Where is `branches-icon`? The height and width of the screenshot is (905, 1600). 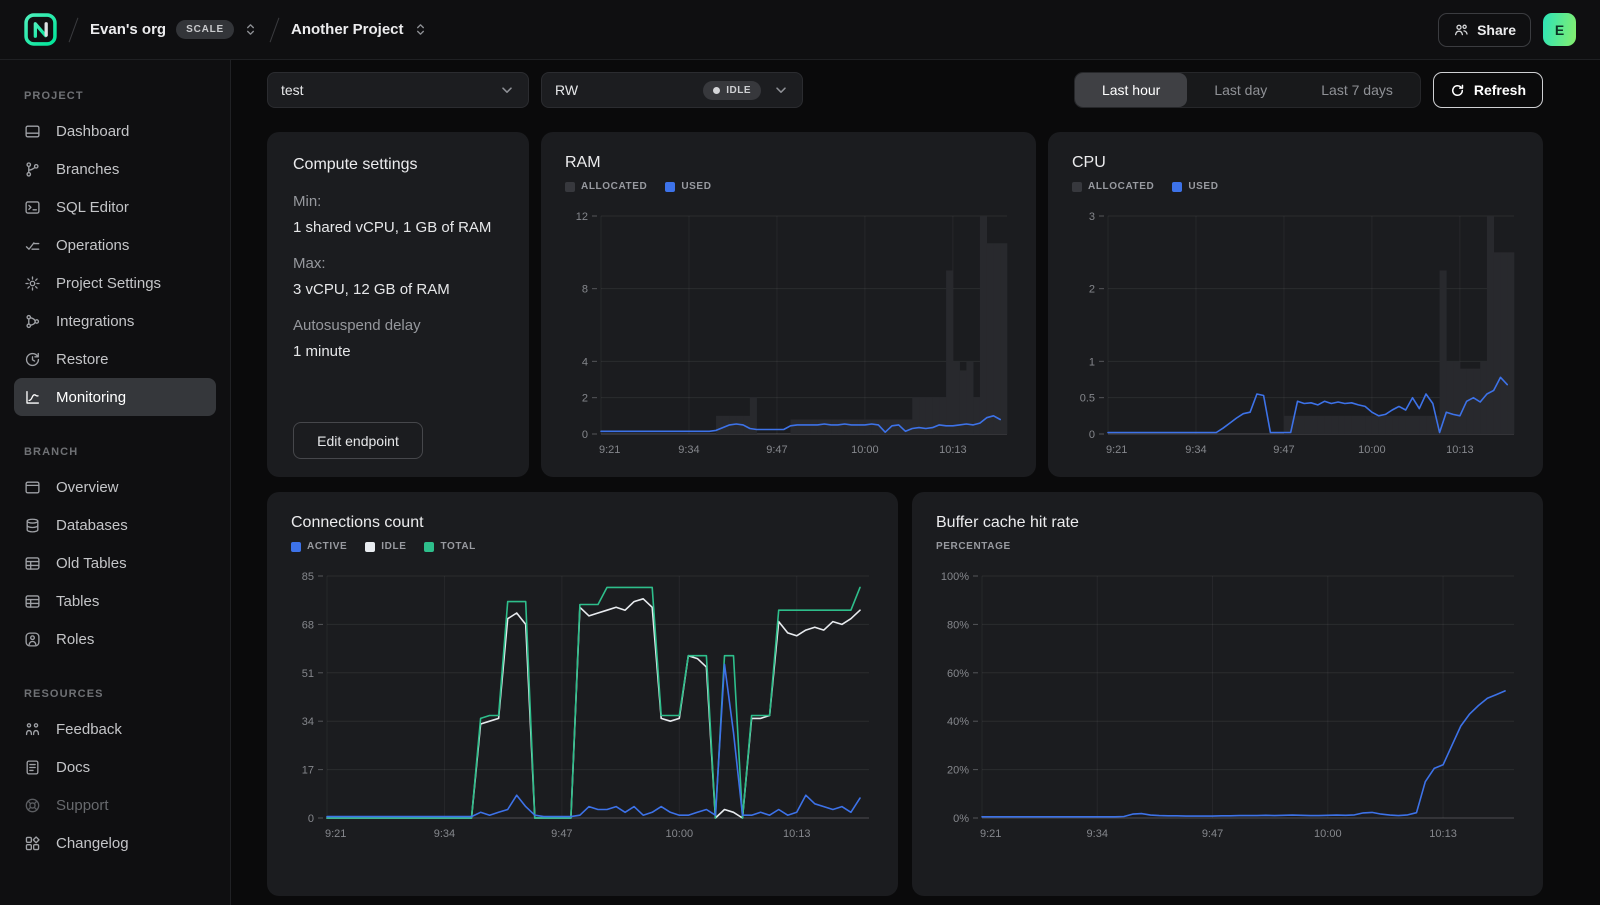 branches-icon is located at coordinates (33, 169).